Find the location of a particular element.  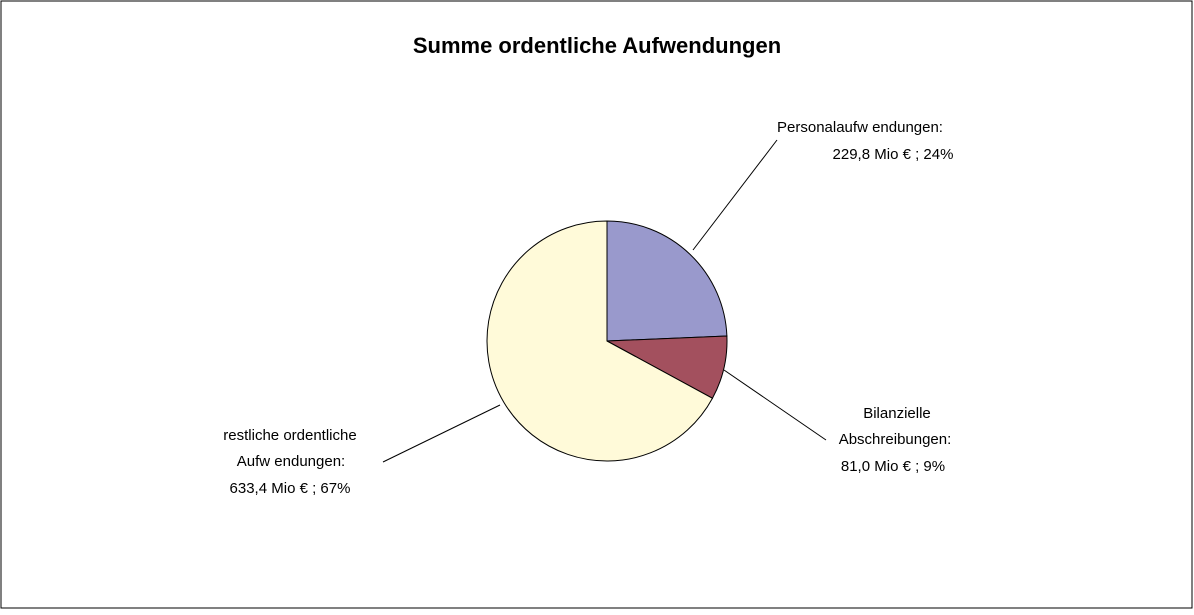

value-label: 229,8 Mio € ; 24% is located at coordinates (893, 154).